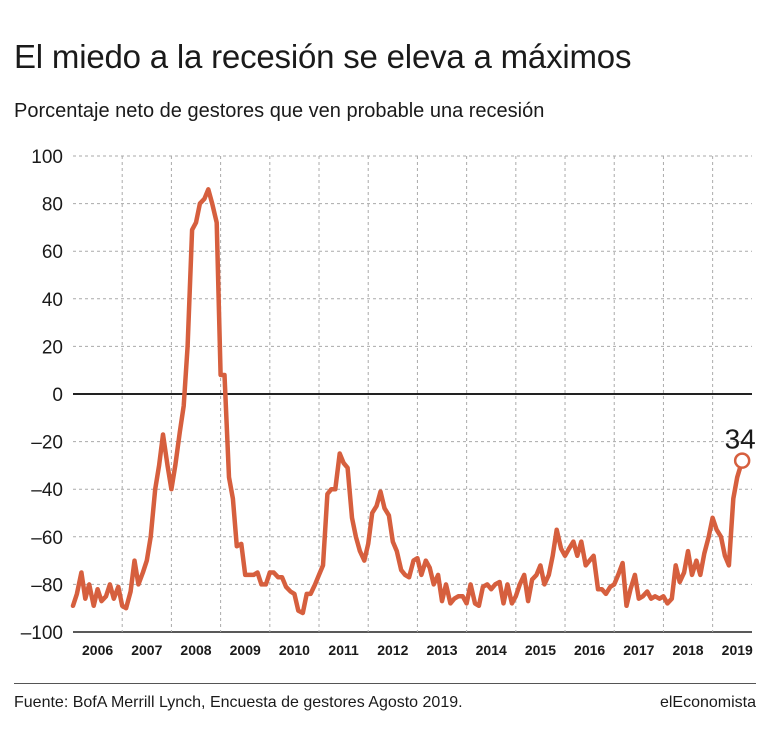 The image size is (770, 730). Describe the element at coordinates (740, 439) in the screenshot. I see `last-value-label: 34` at that location.